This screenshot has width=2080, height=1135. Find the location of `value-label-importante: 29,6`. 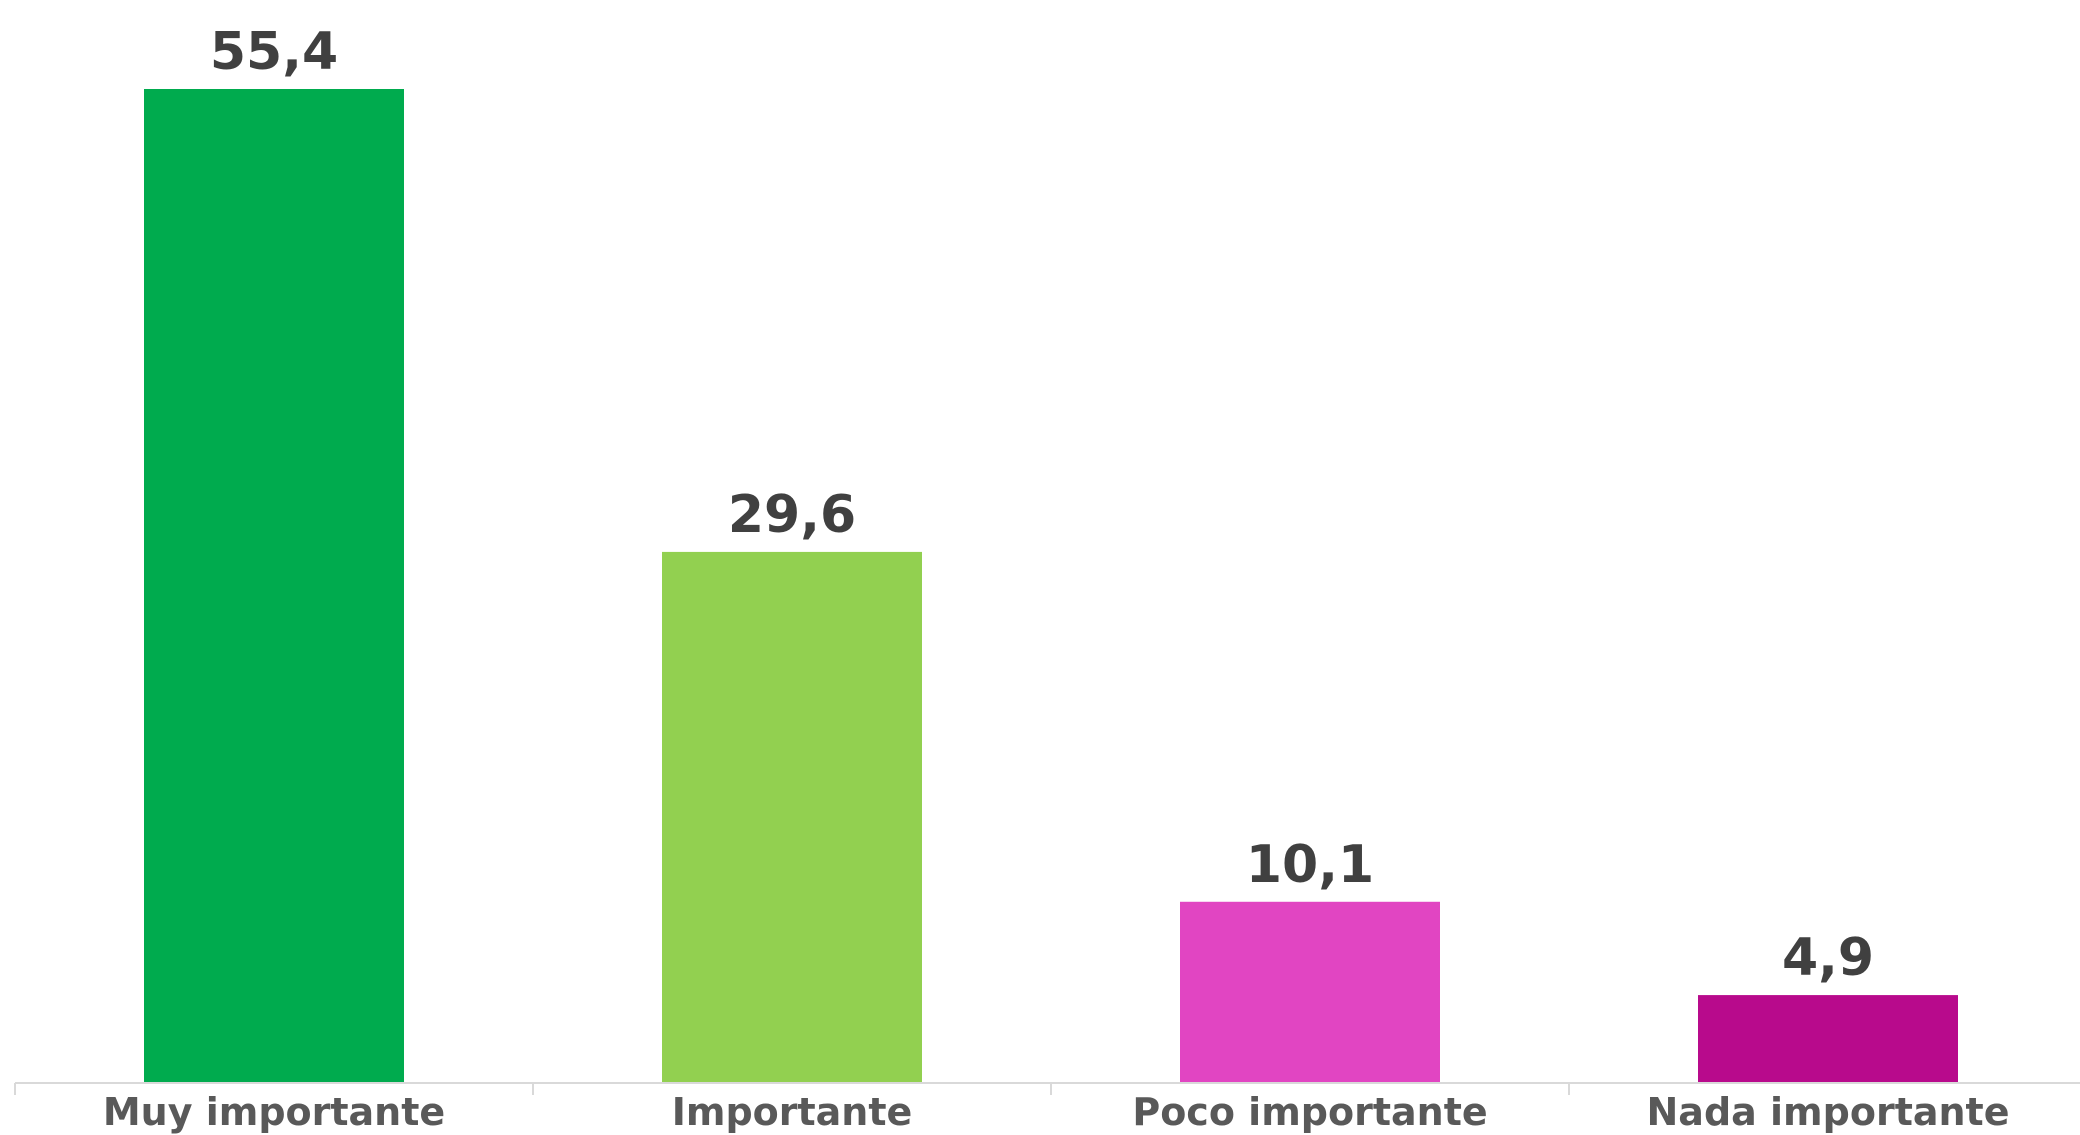

value-label-importante: 29,6 is located at coordinates (792, 515).